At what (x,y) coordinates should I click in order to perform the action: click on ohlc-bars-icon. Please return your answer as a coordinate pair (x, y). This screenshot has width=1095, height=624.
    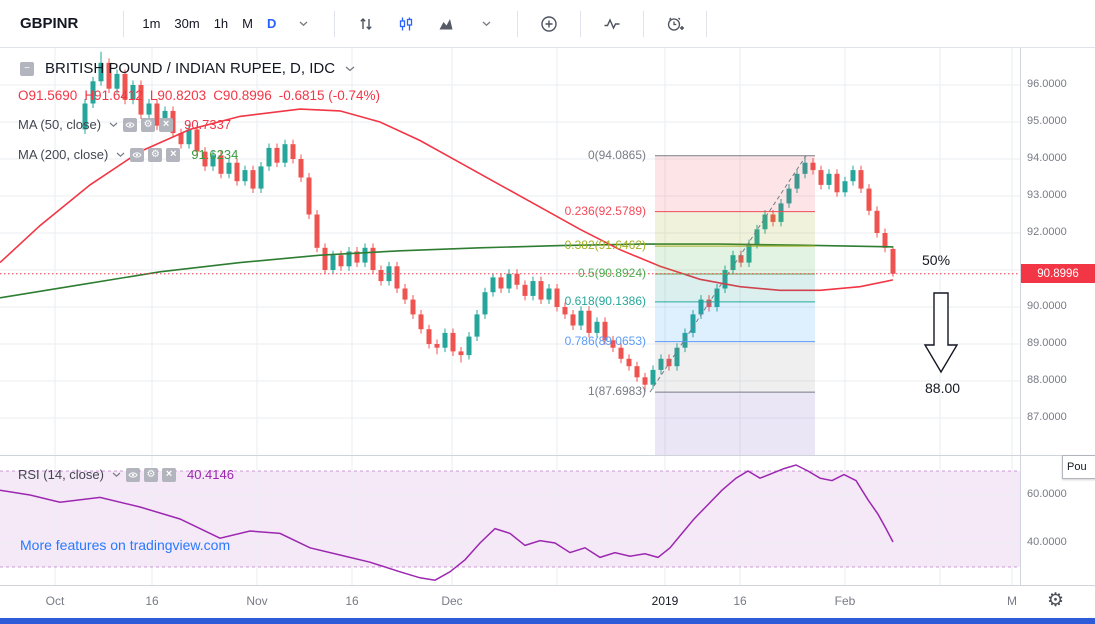
    Looking at the image, I should click on (366, 23).